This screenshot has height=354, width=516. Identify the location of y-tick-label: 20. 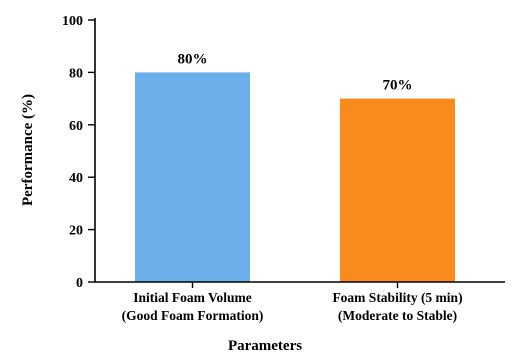
(76, 231).